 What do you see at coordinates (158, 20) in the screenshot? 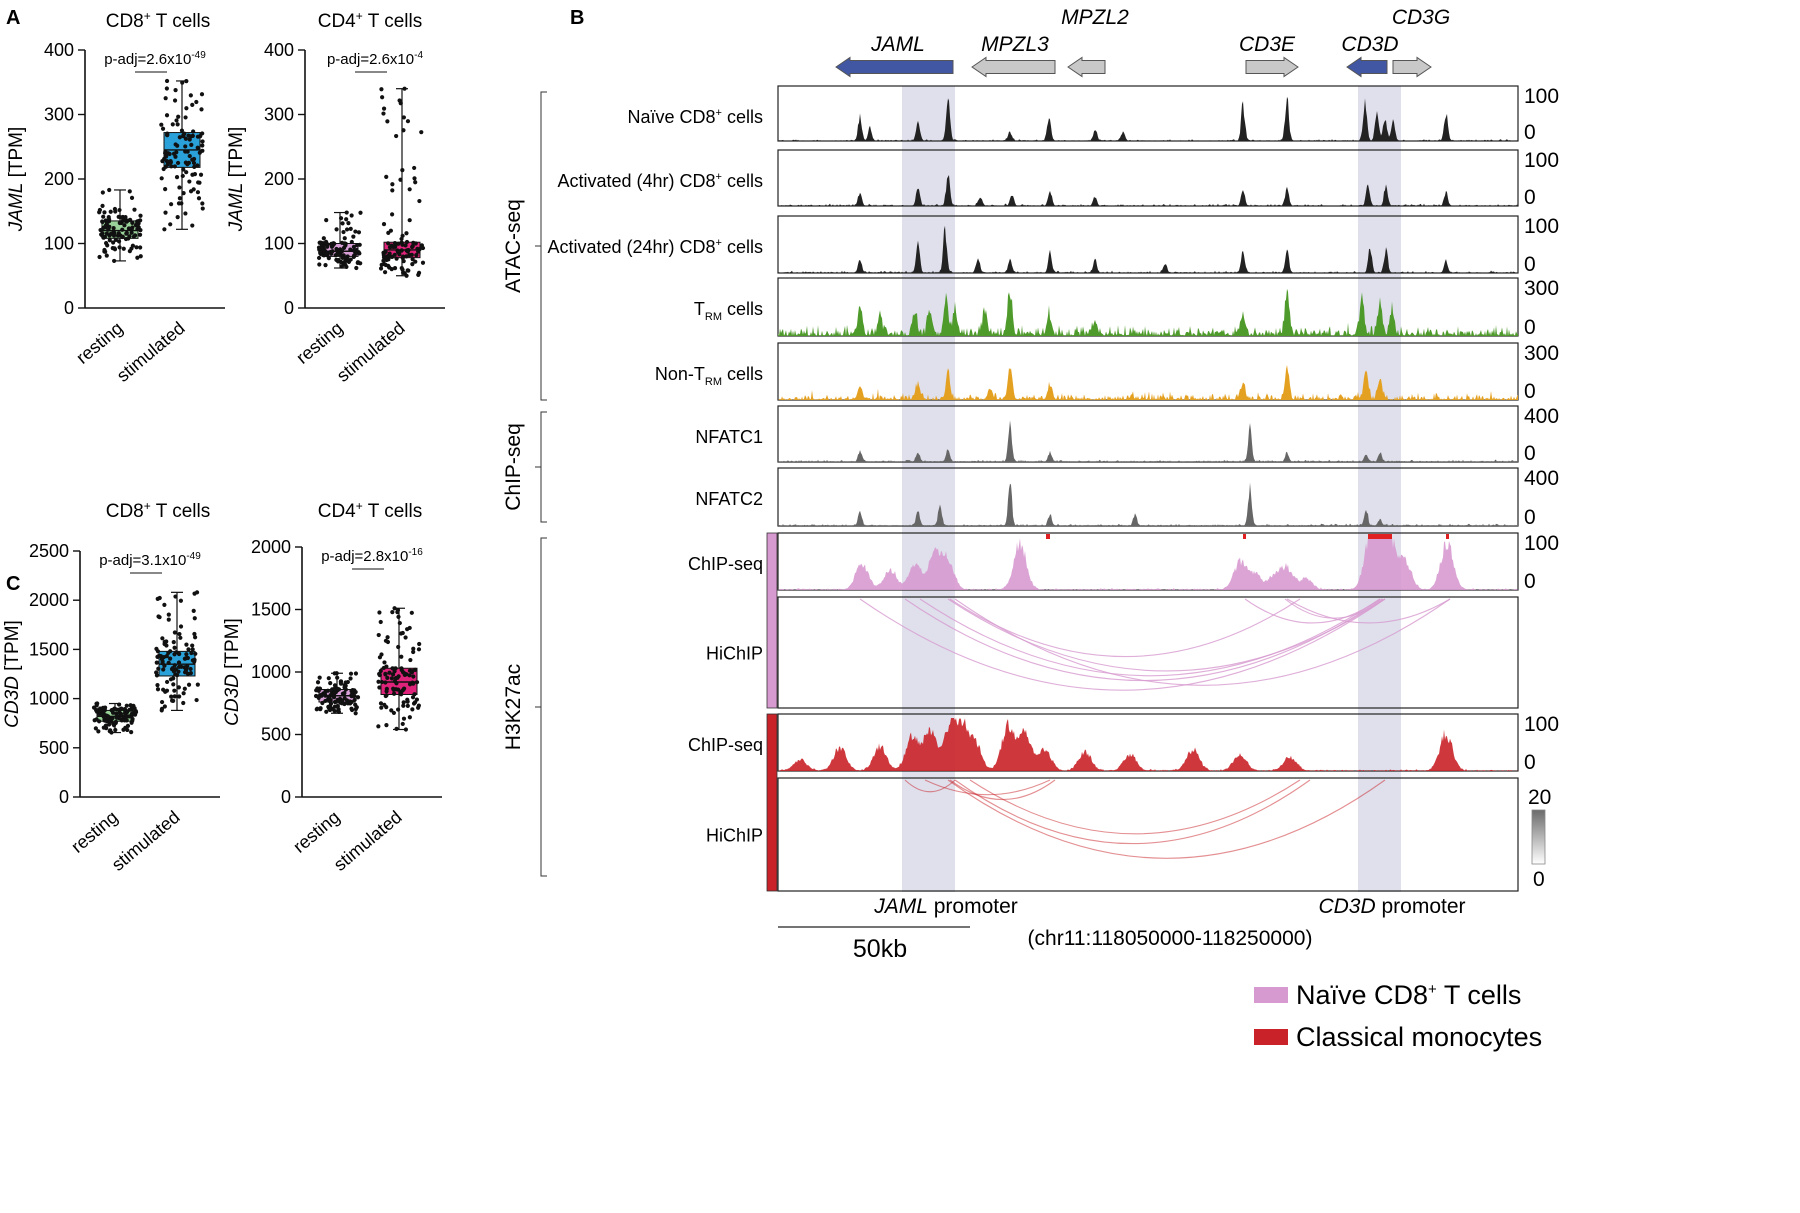
I see `boxplot-title: CD8+ T cells` at bounding box center [158, 20].